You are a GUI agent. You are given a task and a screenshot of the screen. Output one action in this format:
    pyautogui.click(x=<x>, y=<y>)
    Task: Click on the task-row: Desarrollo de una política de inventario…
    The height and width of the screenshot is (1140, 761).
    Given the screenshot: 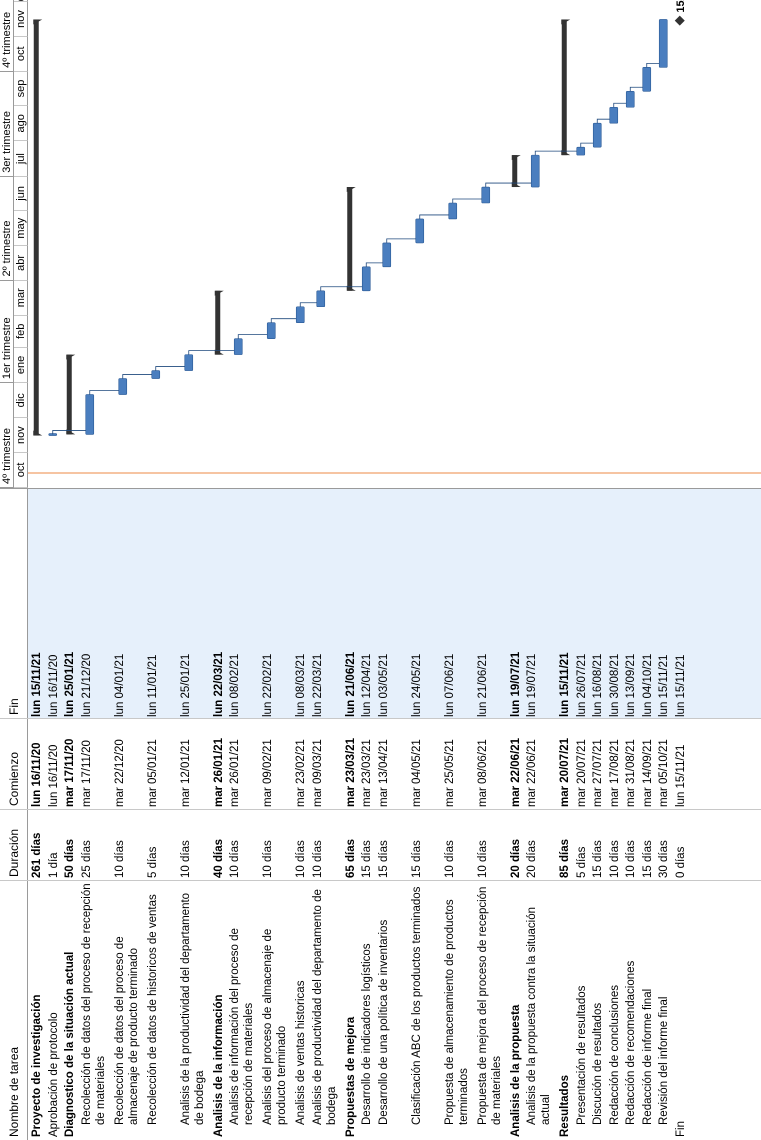 What is the action you would take?
    pyautogui.click(x=391, y=814)
    